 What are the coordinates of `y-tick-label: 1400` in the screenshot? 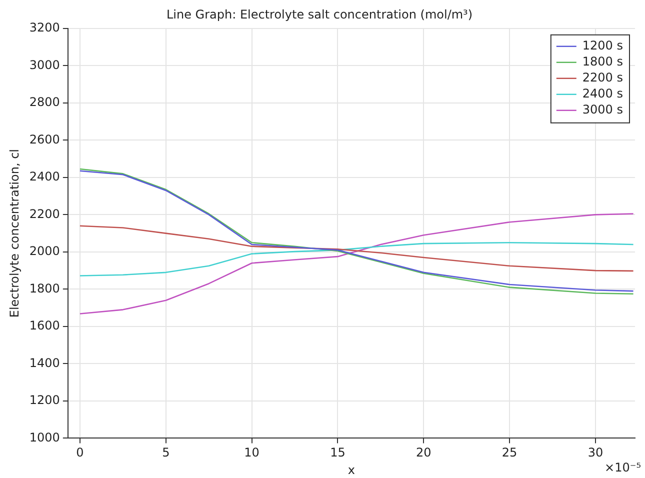 It's located at (44, 363).